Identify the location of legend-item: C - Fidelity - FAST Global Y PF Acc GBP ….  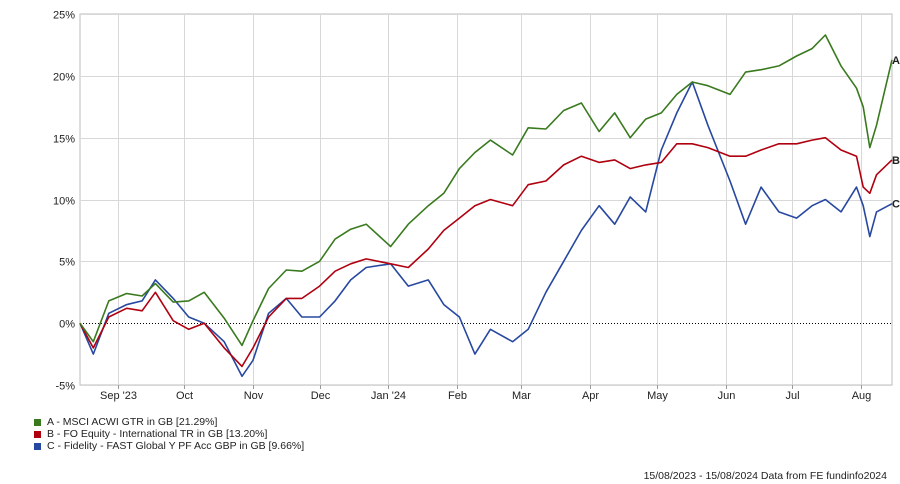
(169, 446).